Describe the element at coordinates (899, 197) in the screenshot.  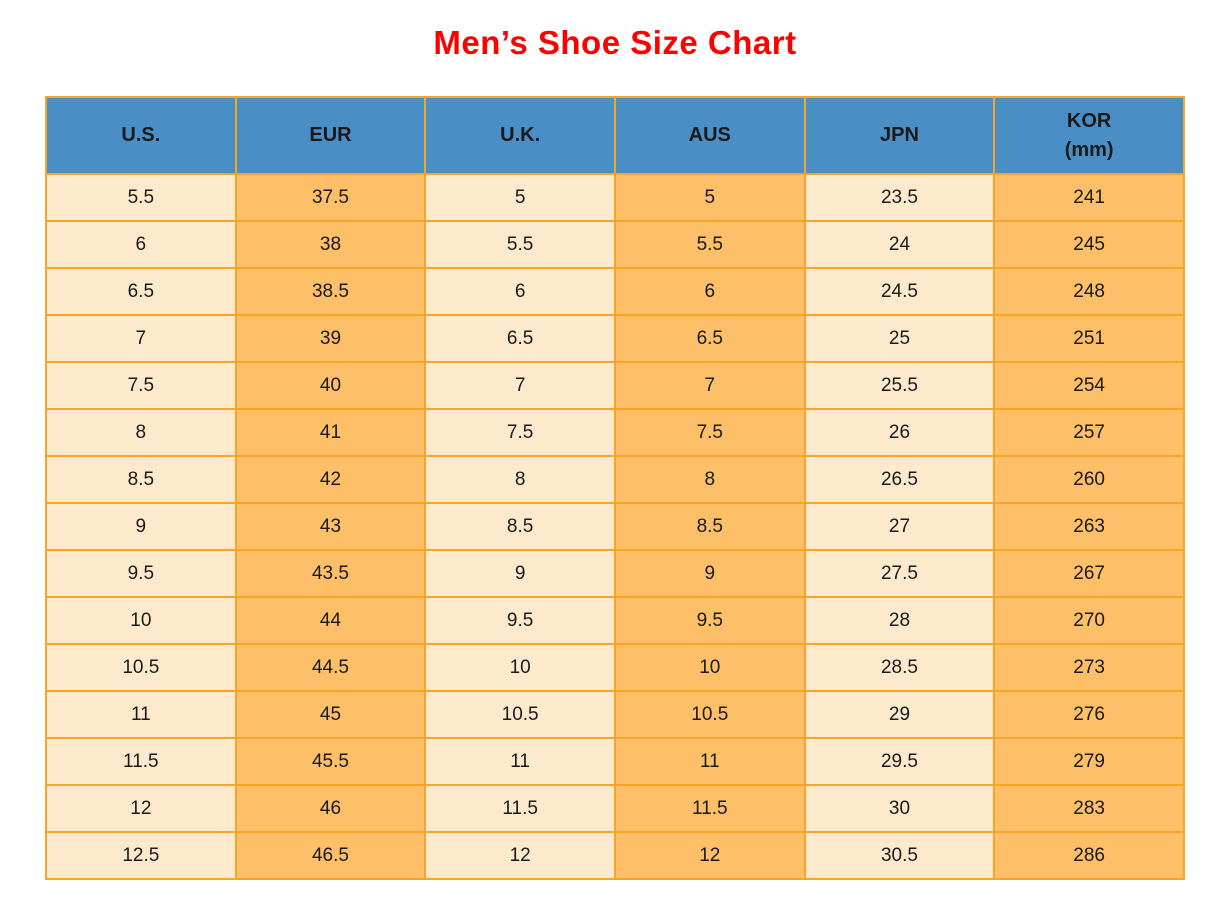
I see `table-cell: 23.5` at that location.